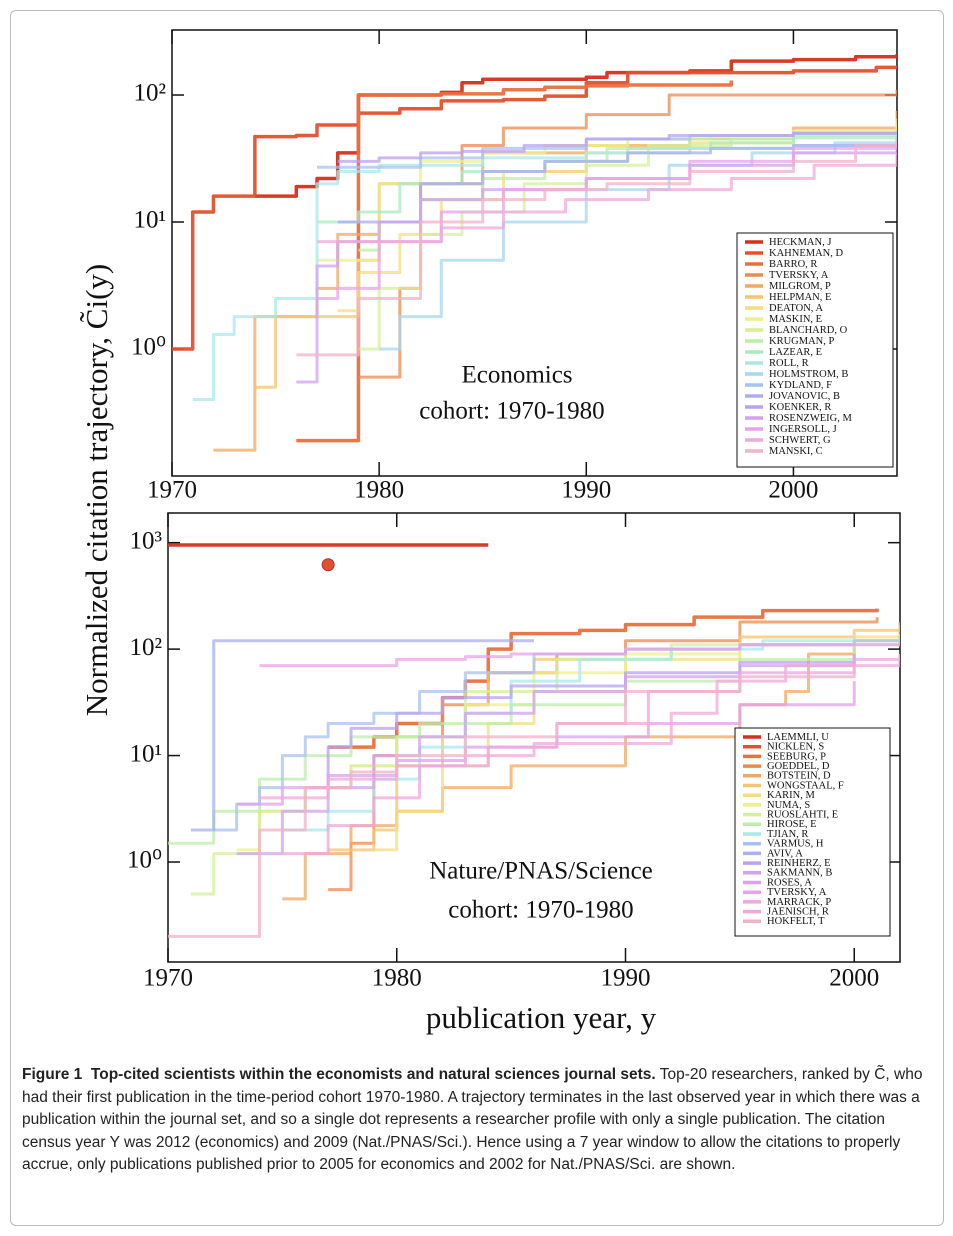 This screenshot has width=953, height=1236. Describe the element at coordinates (796, 308) in the screenshot. I see `legend-label: DEATON, A` at that location.